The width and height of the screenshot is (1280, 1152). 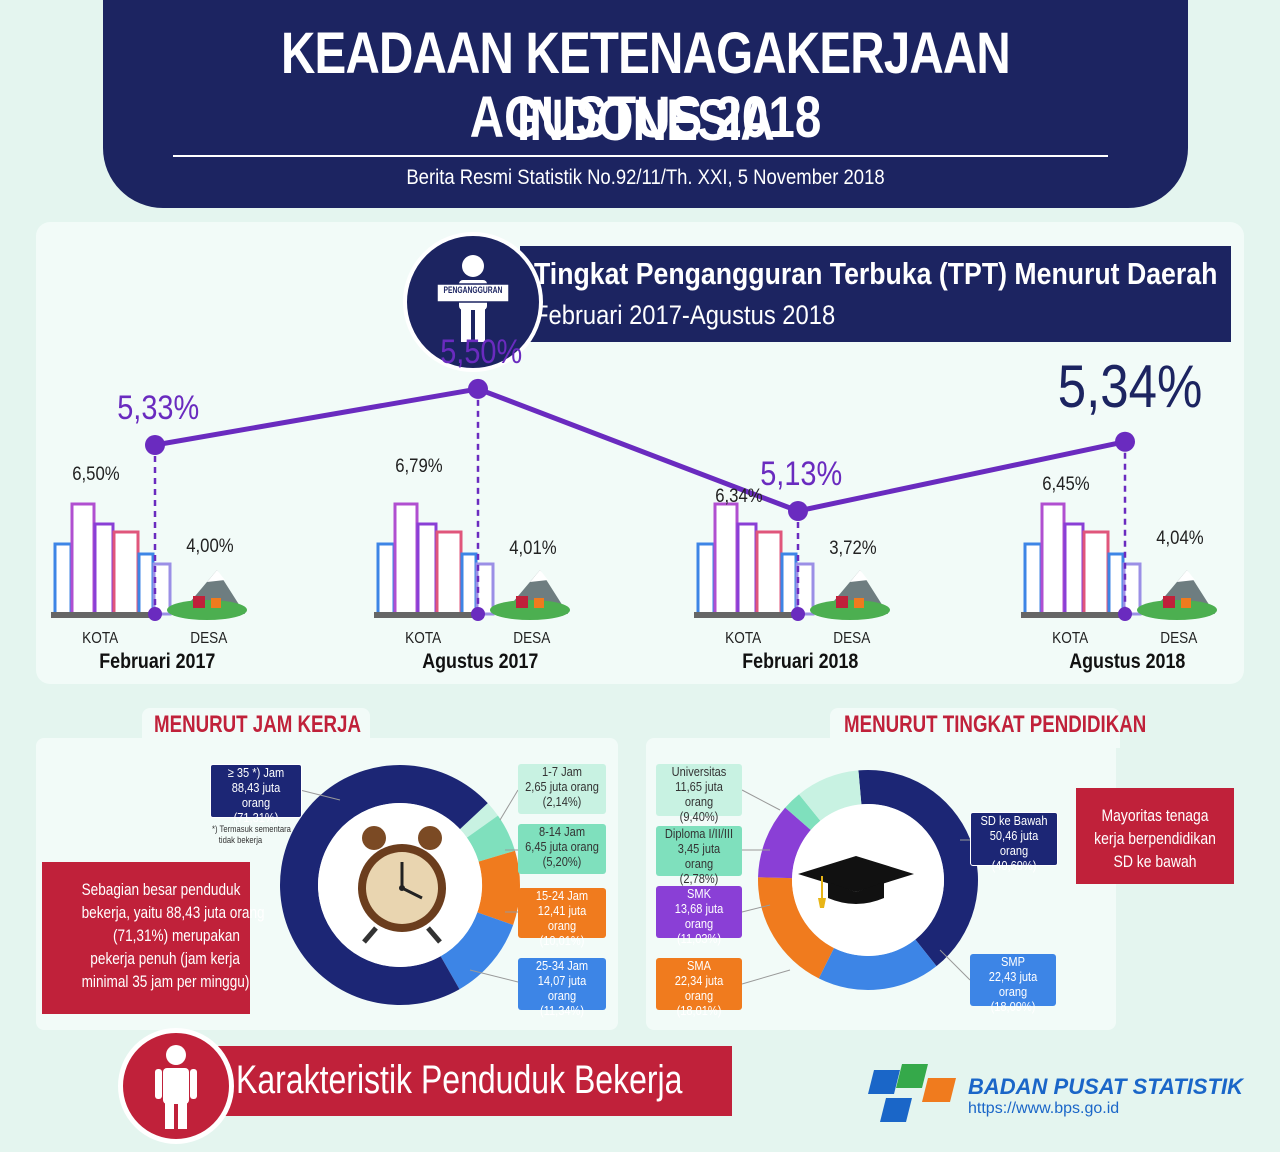 What do you see at coordinates (257, 724) in the screenshot?
I see `jam-kerja-title: MENURUT JAM KERJA` at bounding box center [257, 724].